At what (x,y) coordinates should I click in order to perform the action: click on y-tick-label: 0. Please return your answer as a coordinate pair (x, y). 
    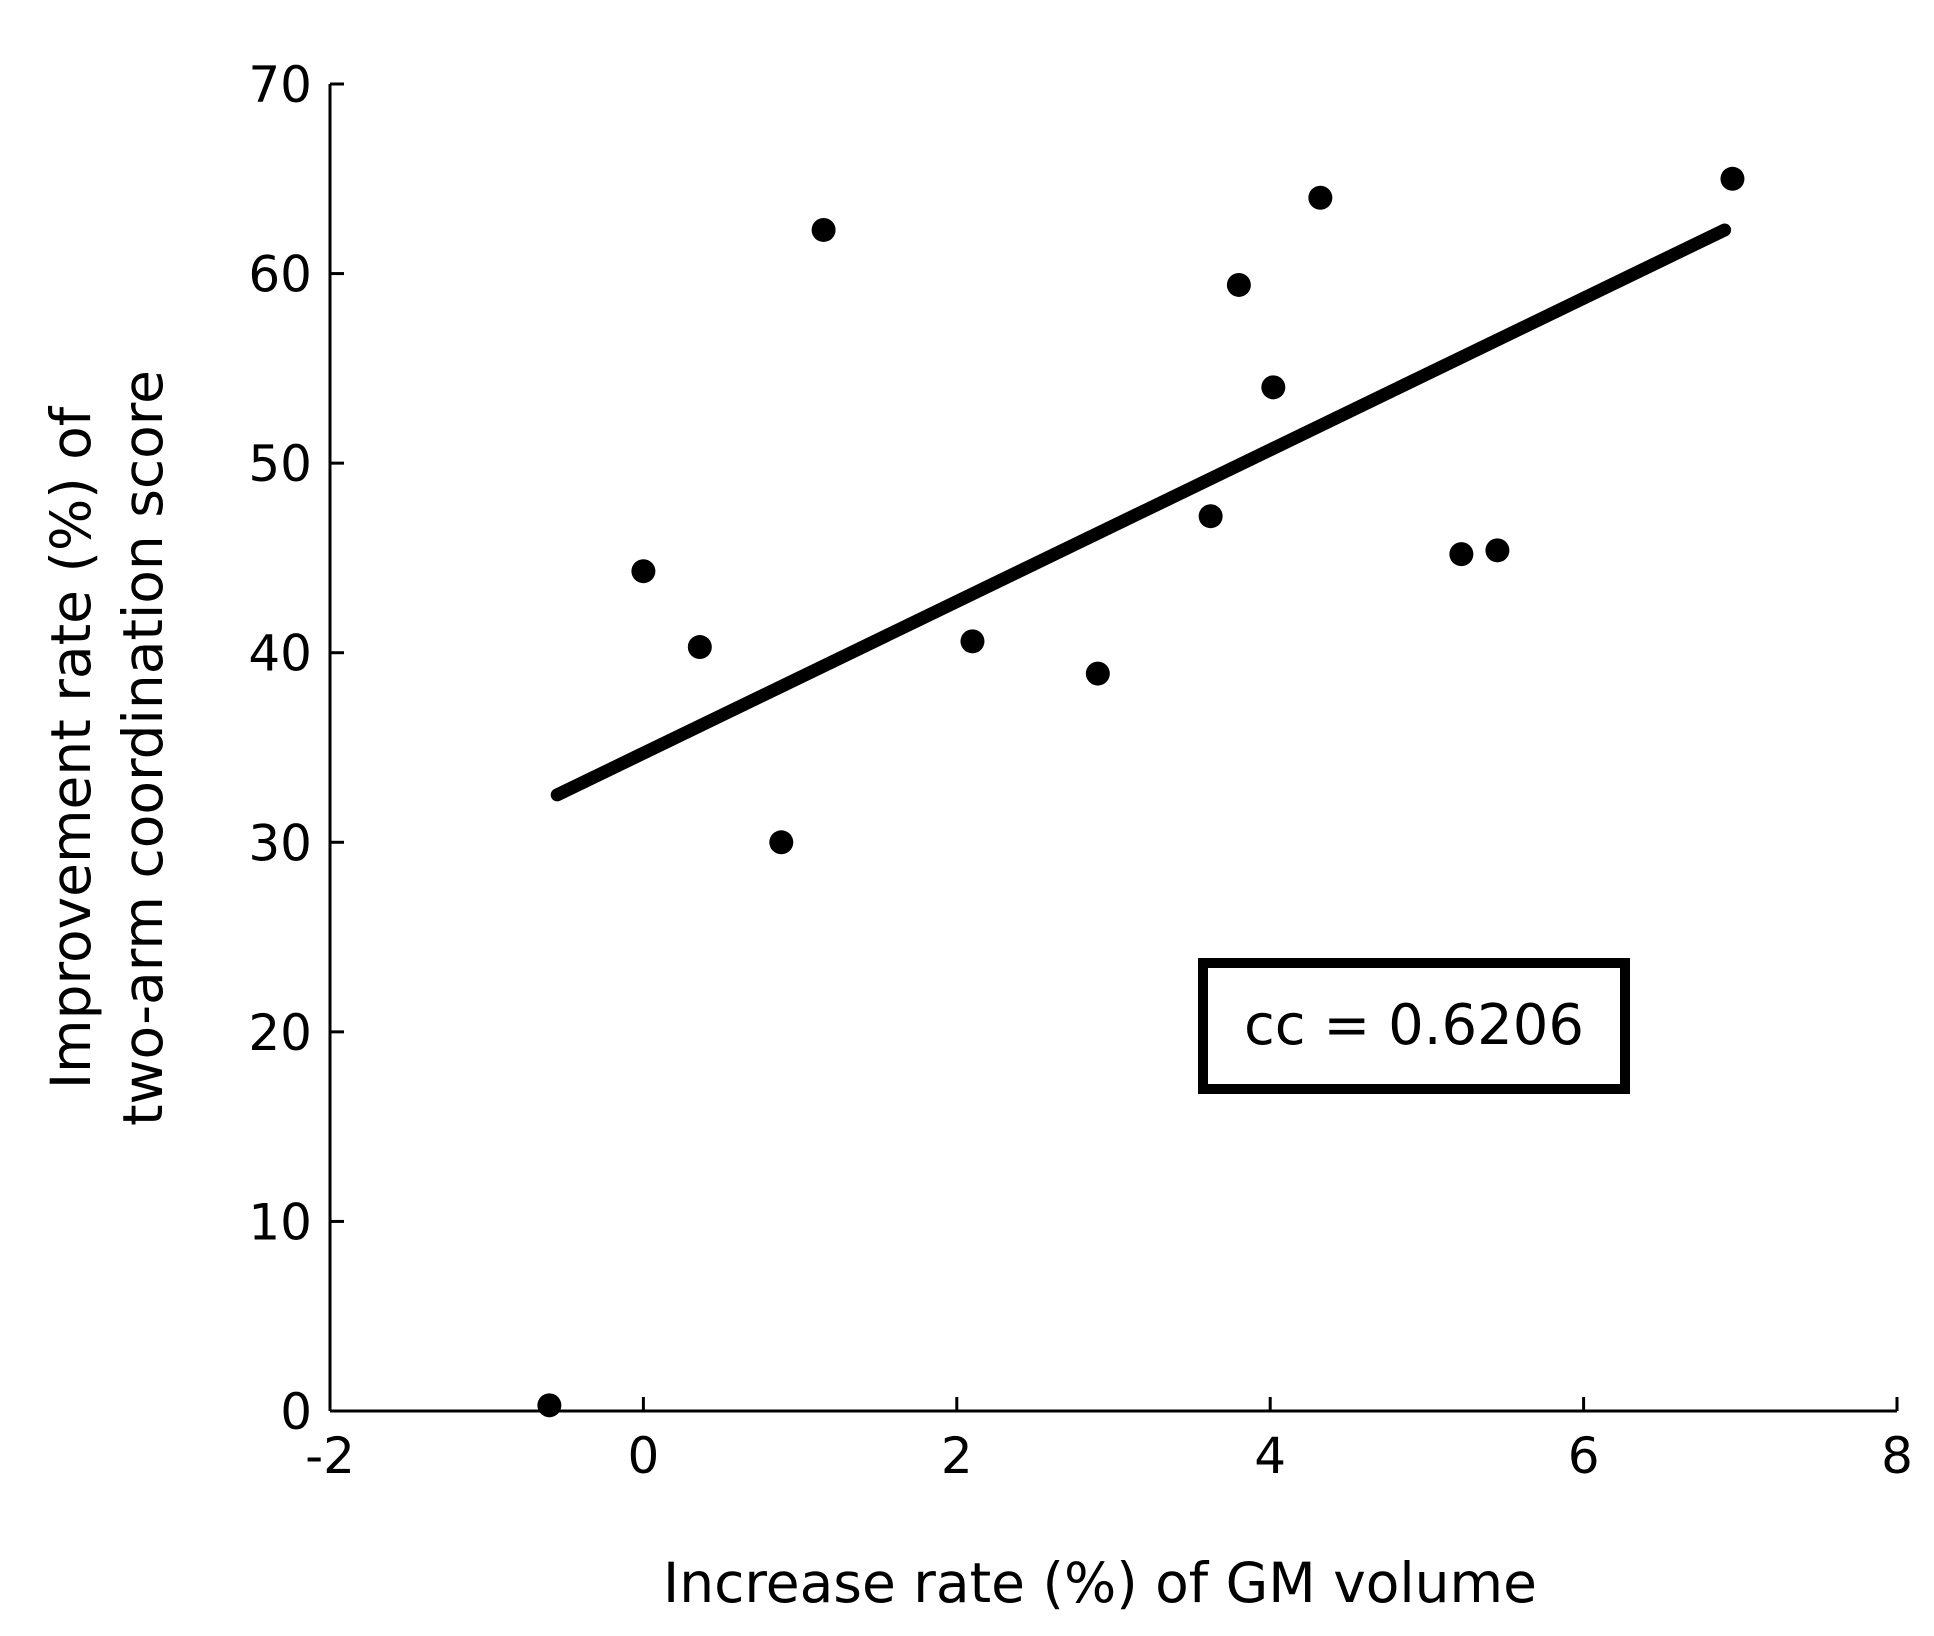
    Looking at the image, I should click on (296, 1412).